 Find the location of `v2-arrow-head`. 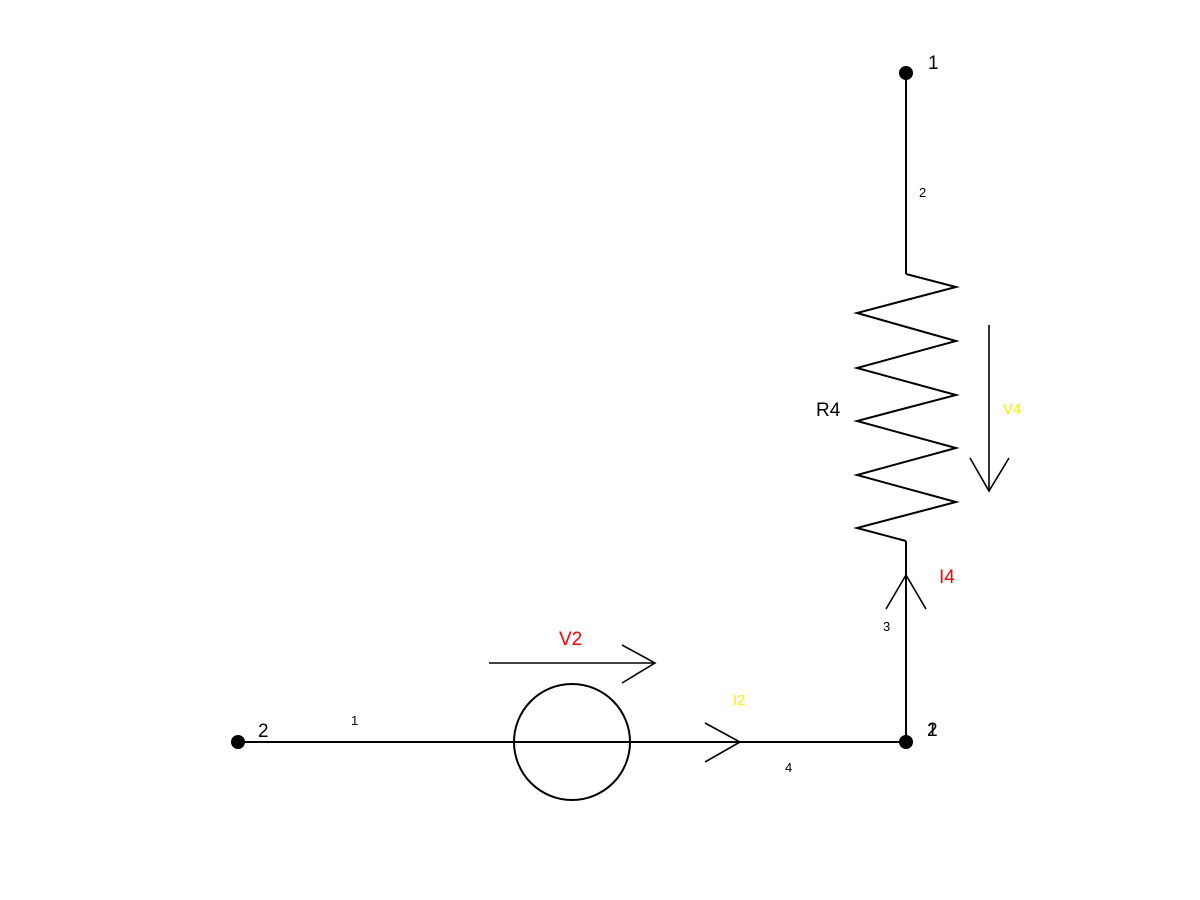

v2-arrow-head is located at coordinates (639, 664).